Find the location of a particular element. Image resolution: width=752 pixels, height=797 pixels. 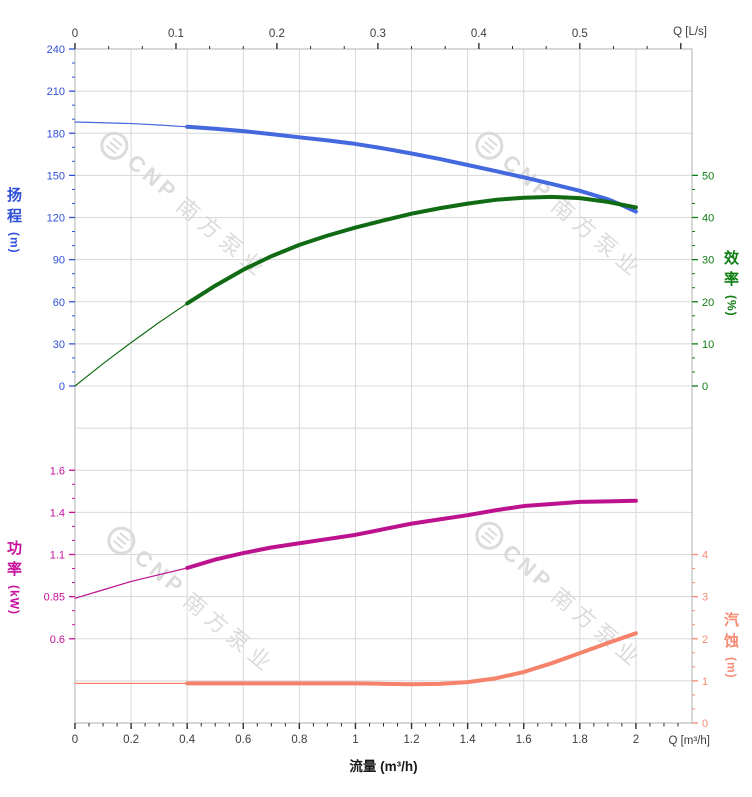

efficiency-axis-title: 效率 (%) is located at coordinates (731, 282).